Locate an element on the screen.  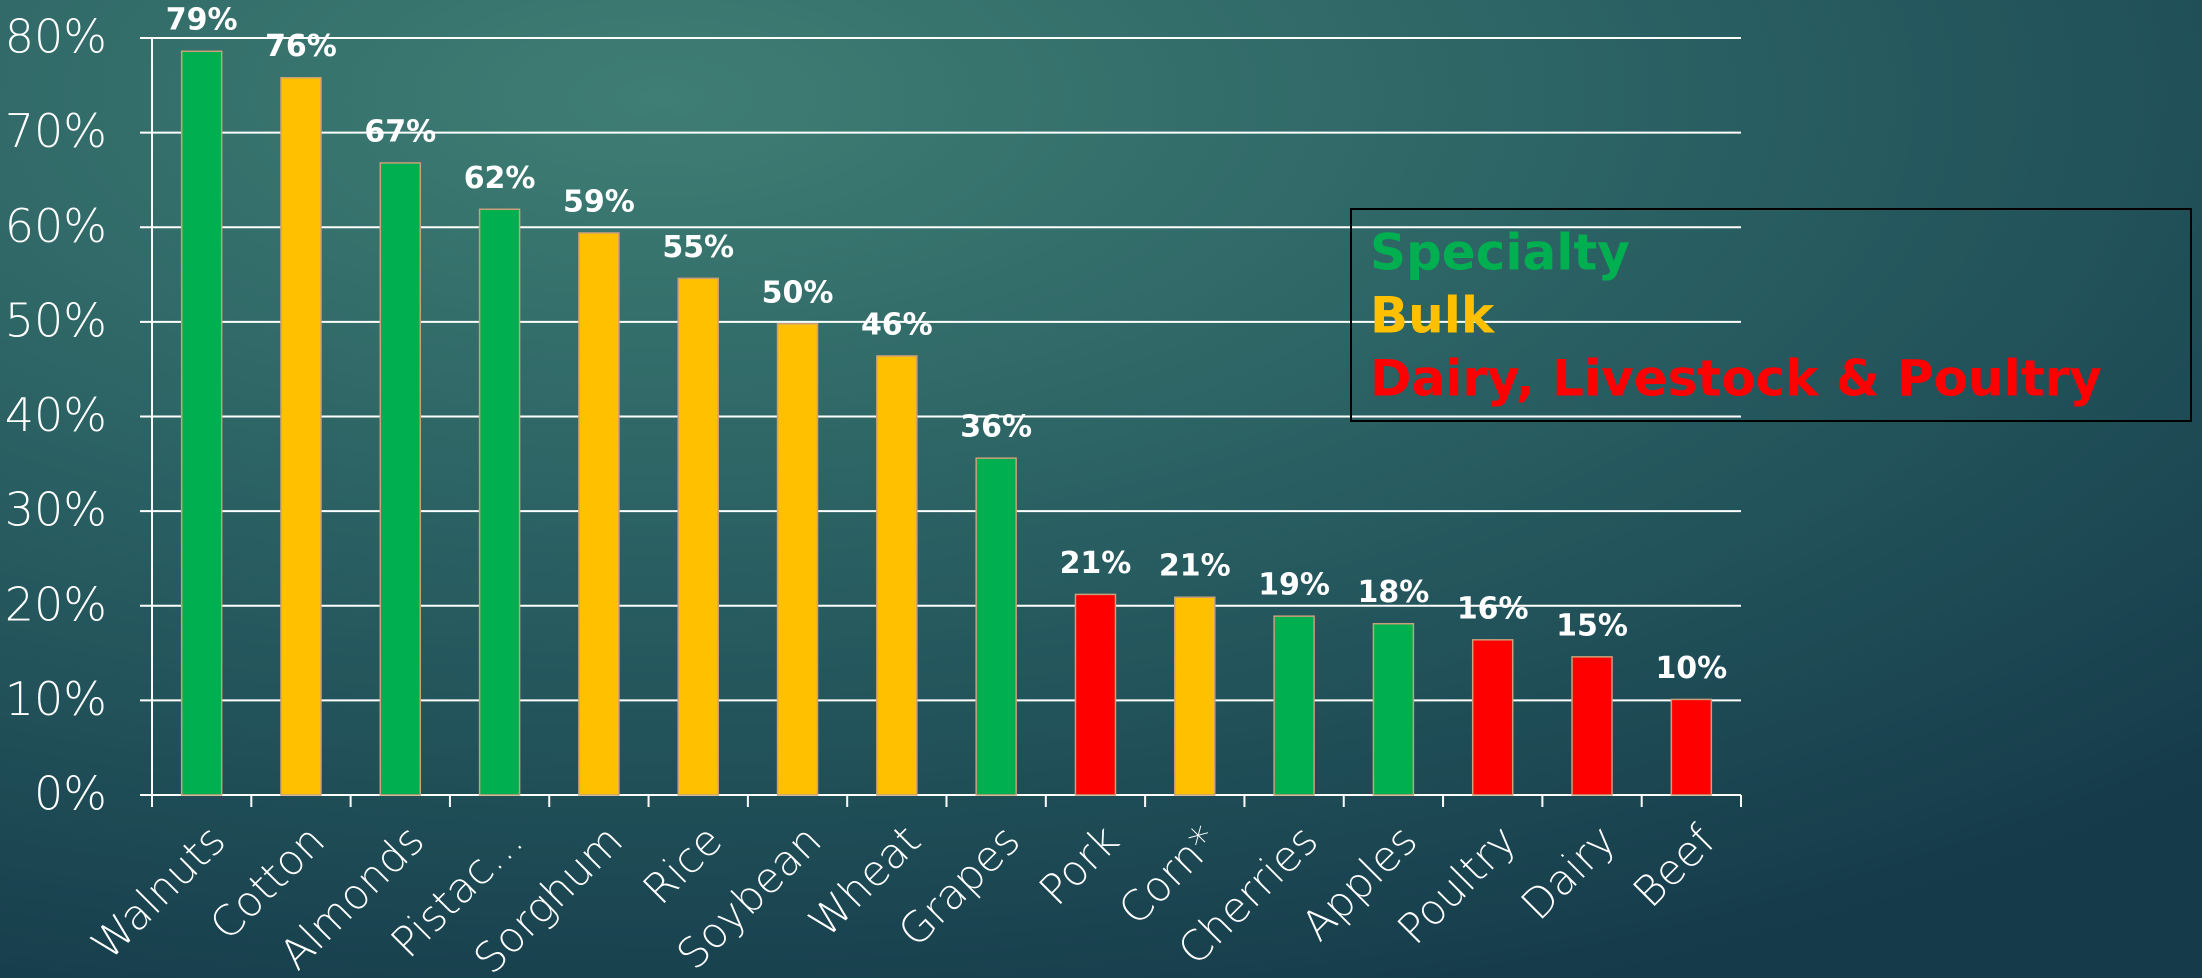
value-label: 46% is located at coordinates (897, 324).